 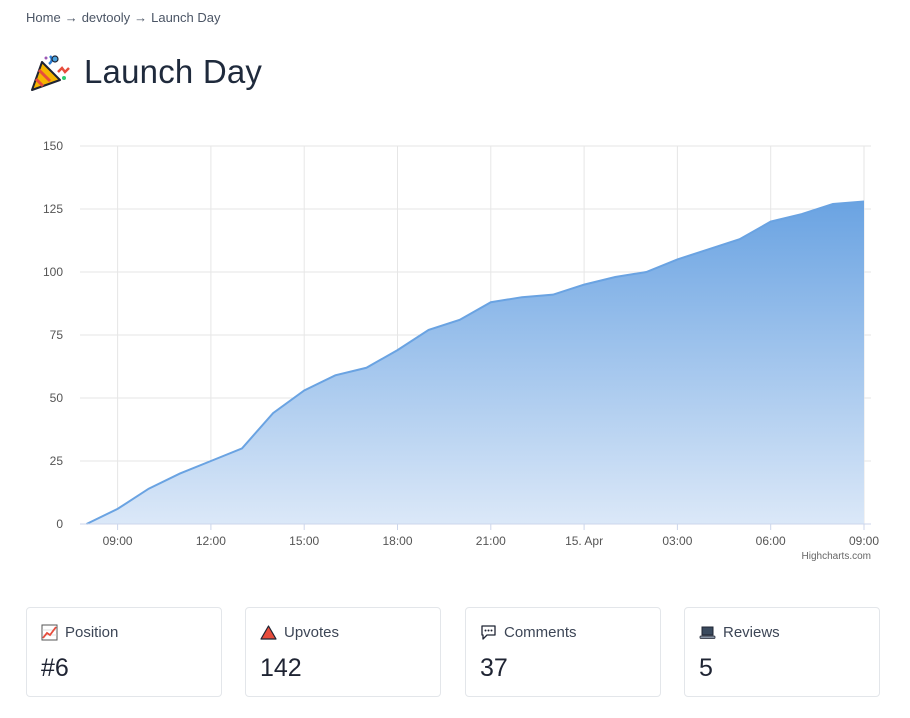 What do you see at coordinates (173, 71) in the screenshot?
I see `page-title: Launch Day` at bounding box center [173, 71].